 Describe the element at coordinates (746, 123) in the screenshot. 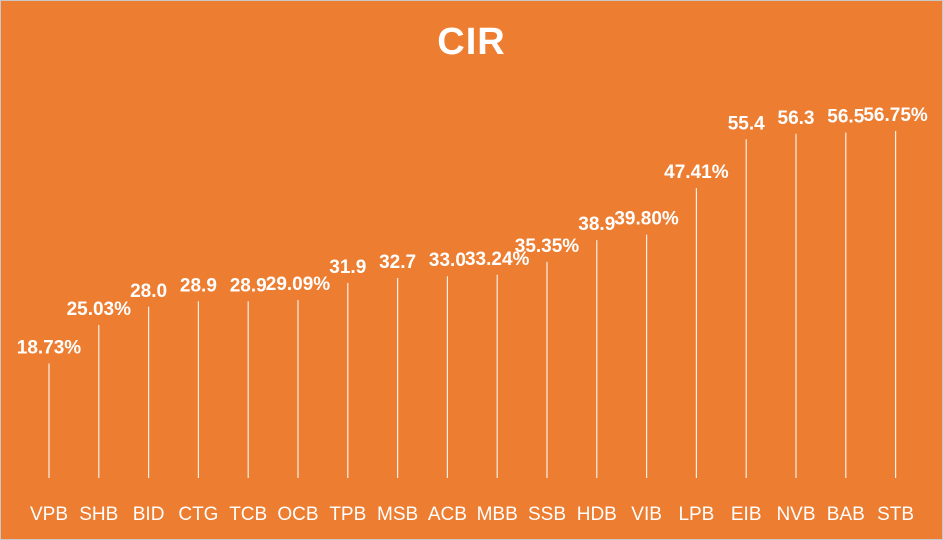

I see `data-label-eib: 55.4` at that location.